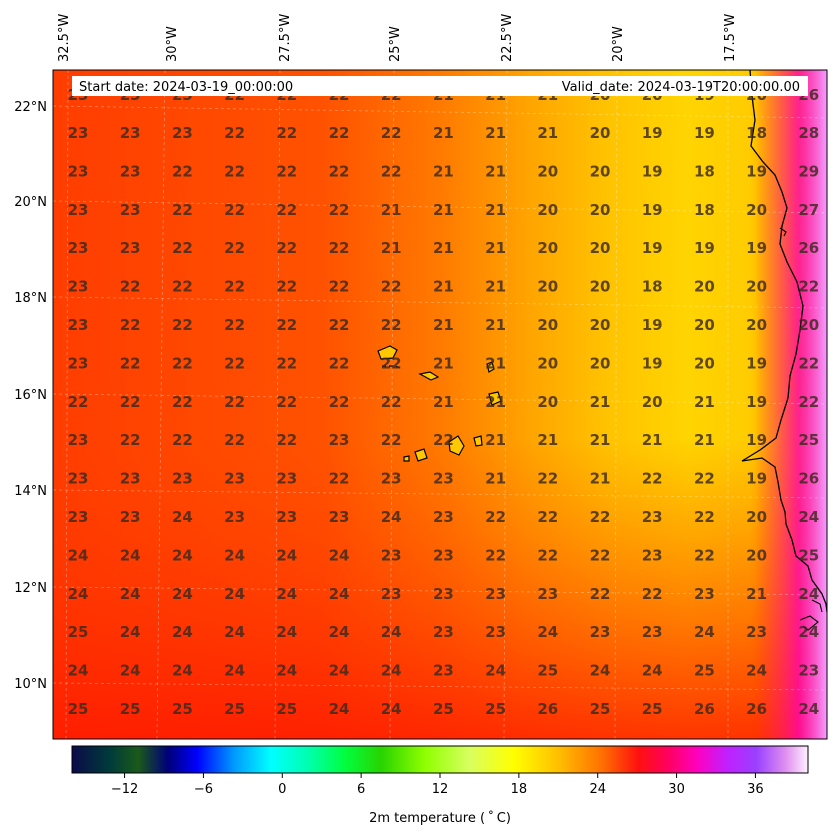 Image resolution: width=837 pixels, height=837 pixels. I want to click on lat-label: 16°N, so click(30, 395).